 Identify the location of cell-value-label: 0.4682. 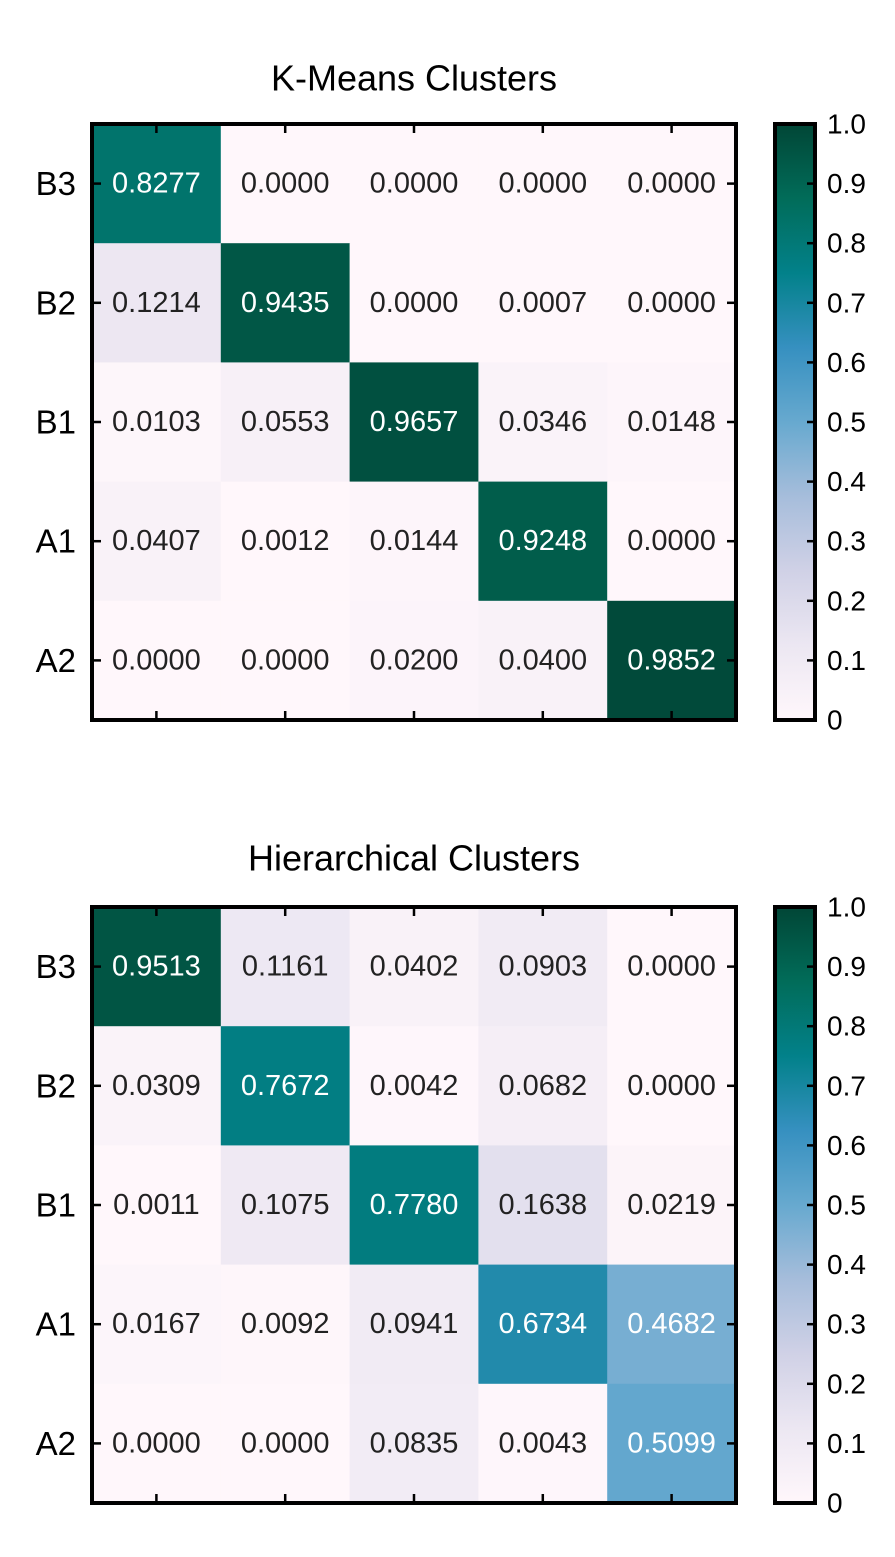
(671, 1324).